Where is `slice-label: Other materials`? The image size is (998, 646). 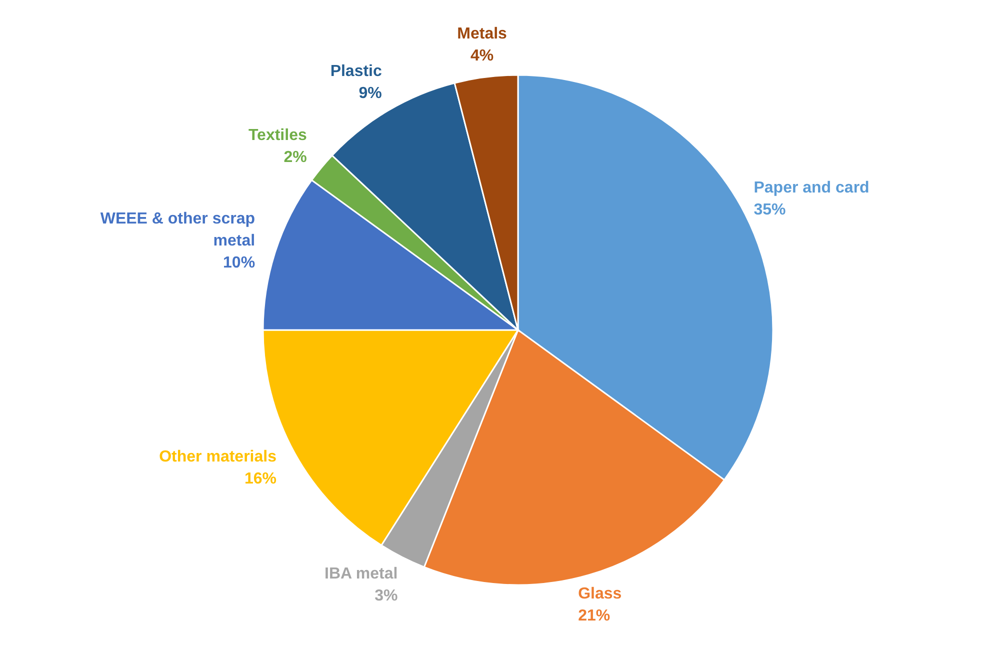
slice-label: Other materials is located at coordinates (218, 457).